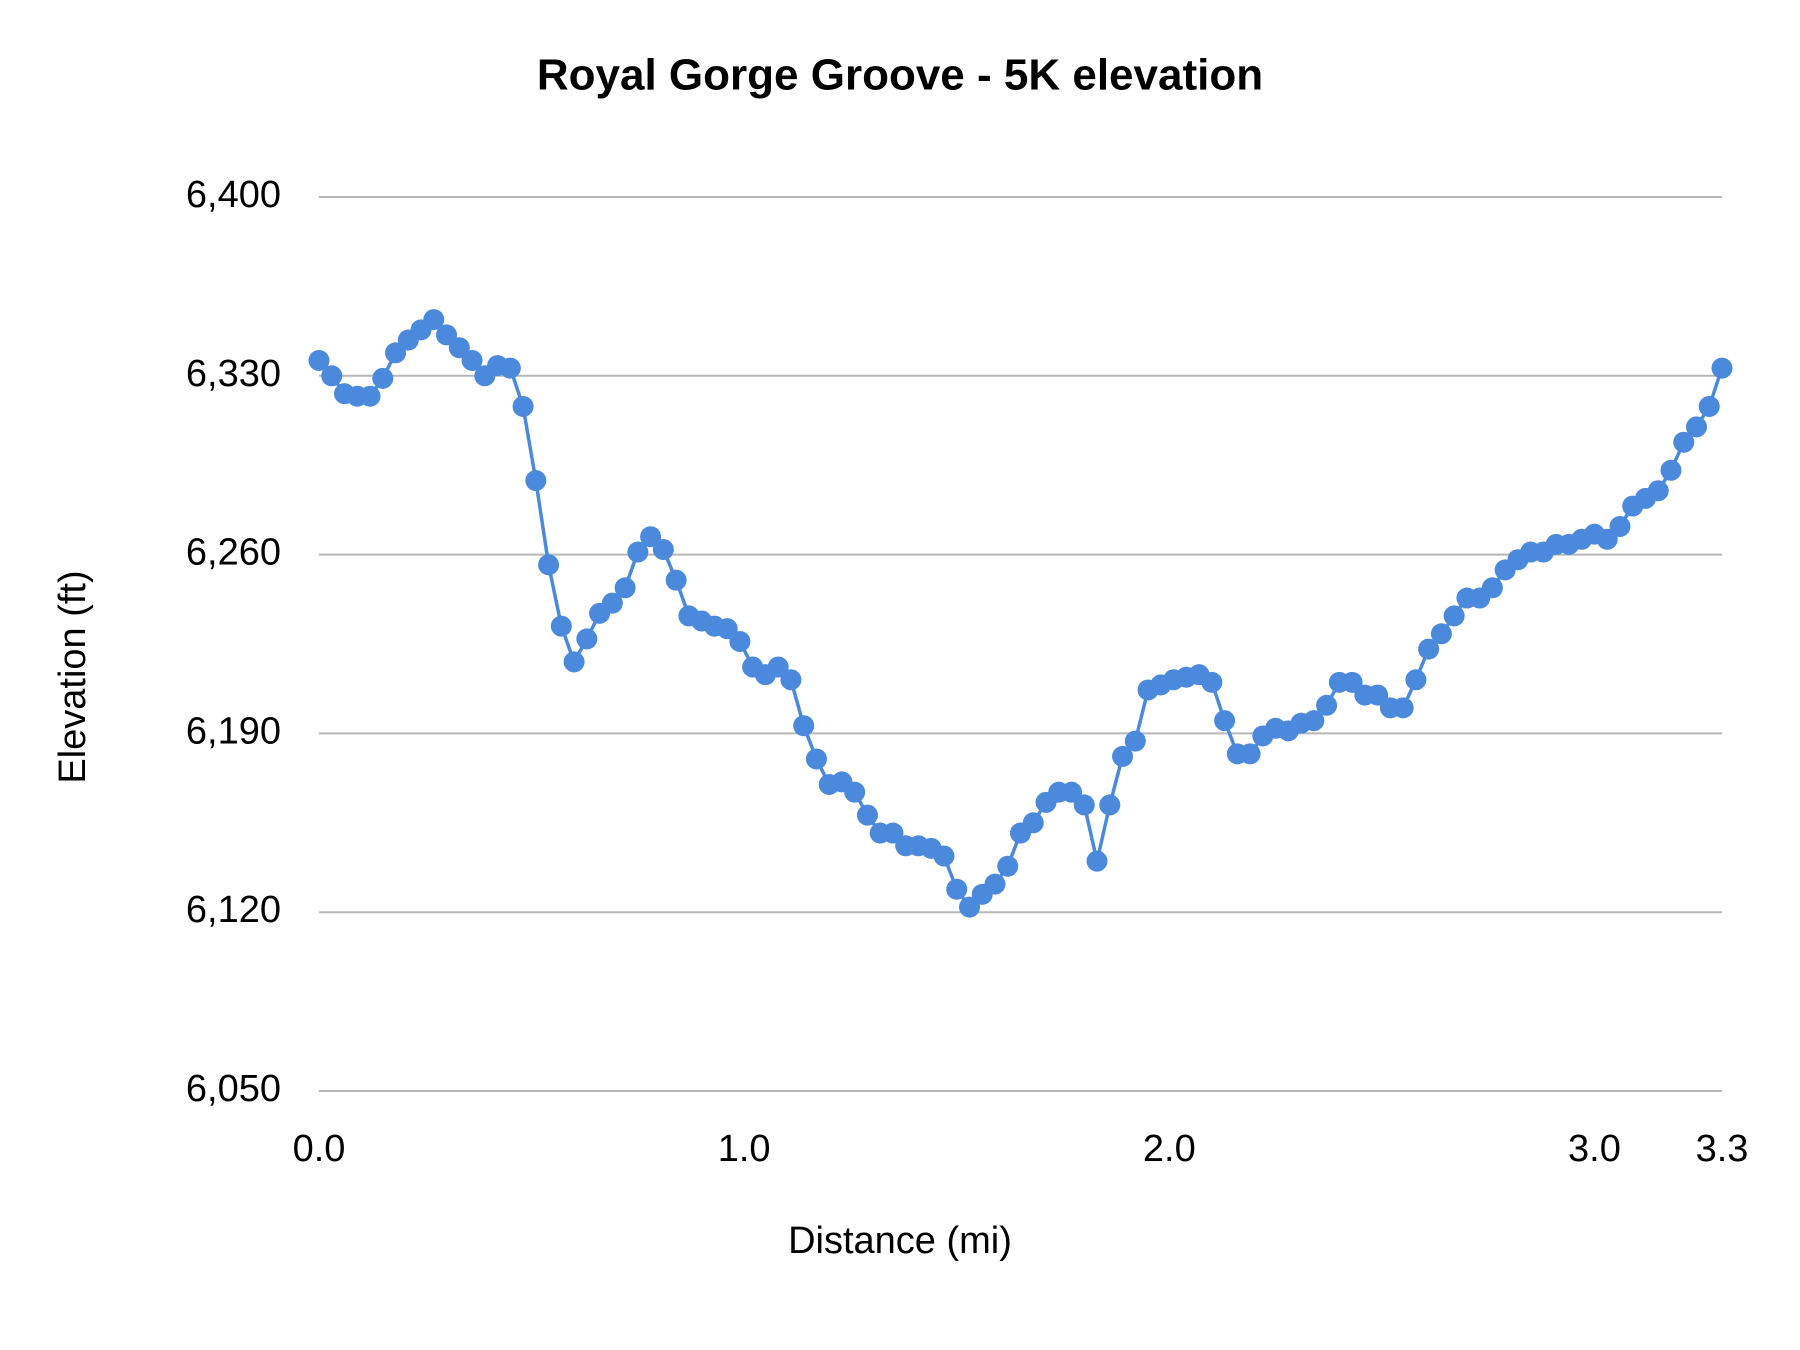  What do you see at coordinates (319, 1149) in the screenshot?
I see `x-tick-label: 0.0` at bounding box center [319, 1149].